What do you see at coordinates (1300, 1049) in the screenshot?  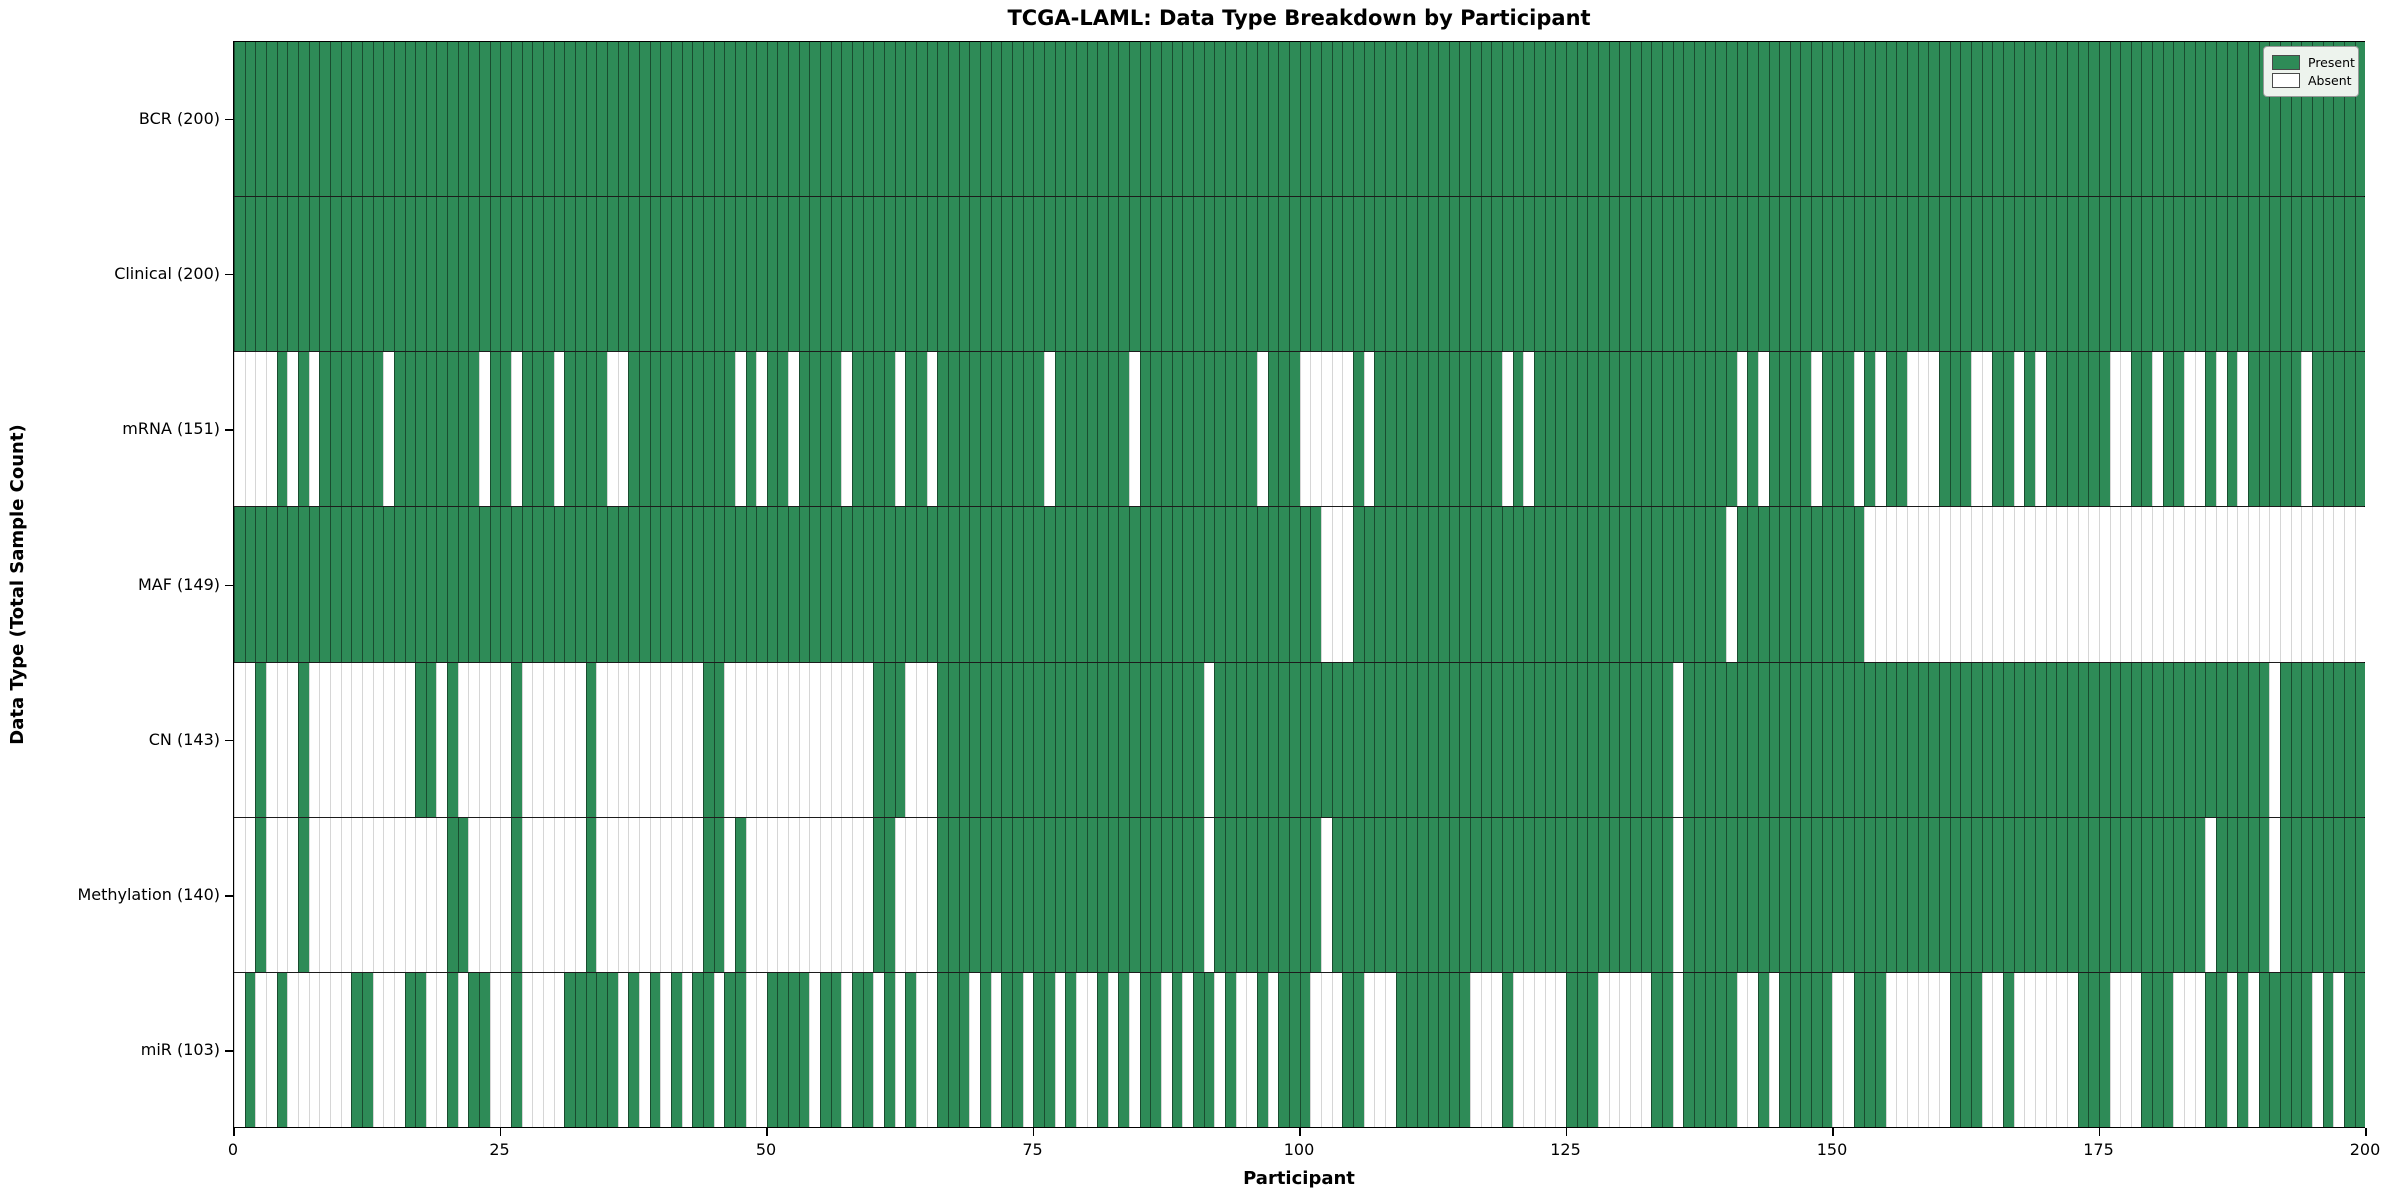 I see `heatmap-row-miR` at bounding box center [1300, 1049].